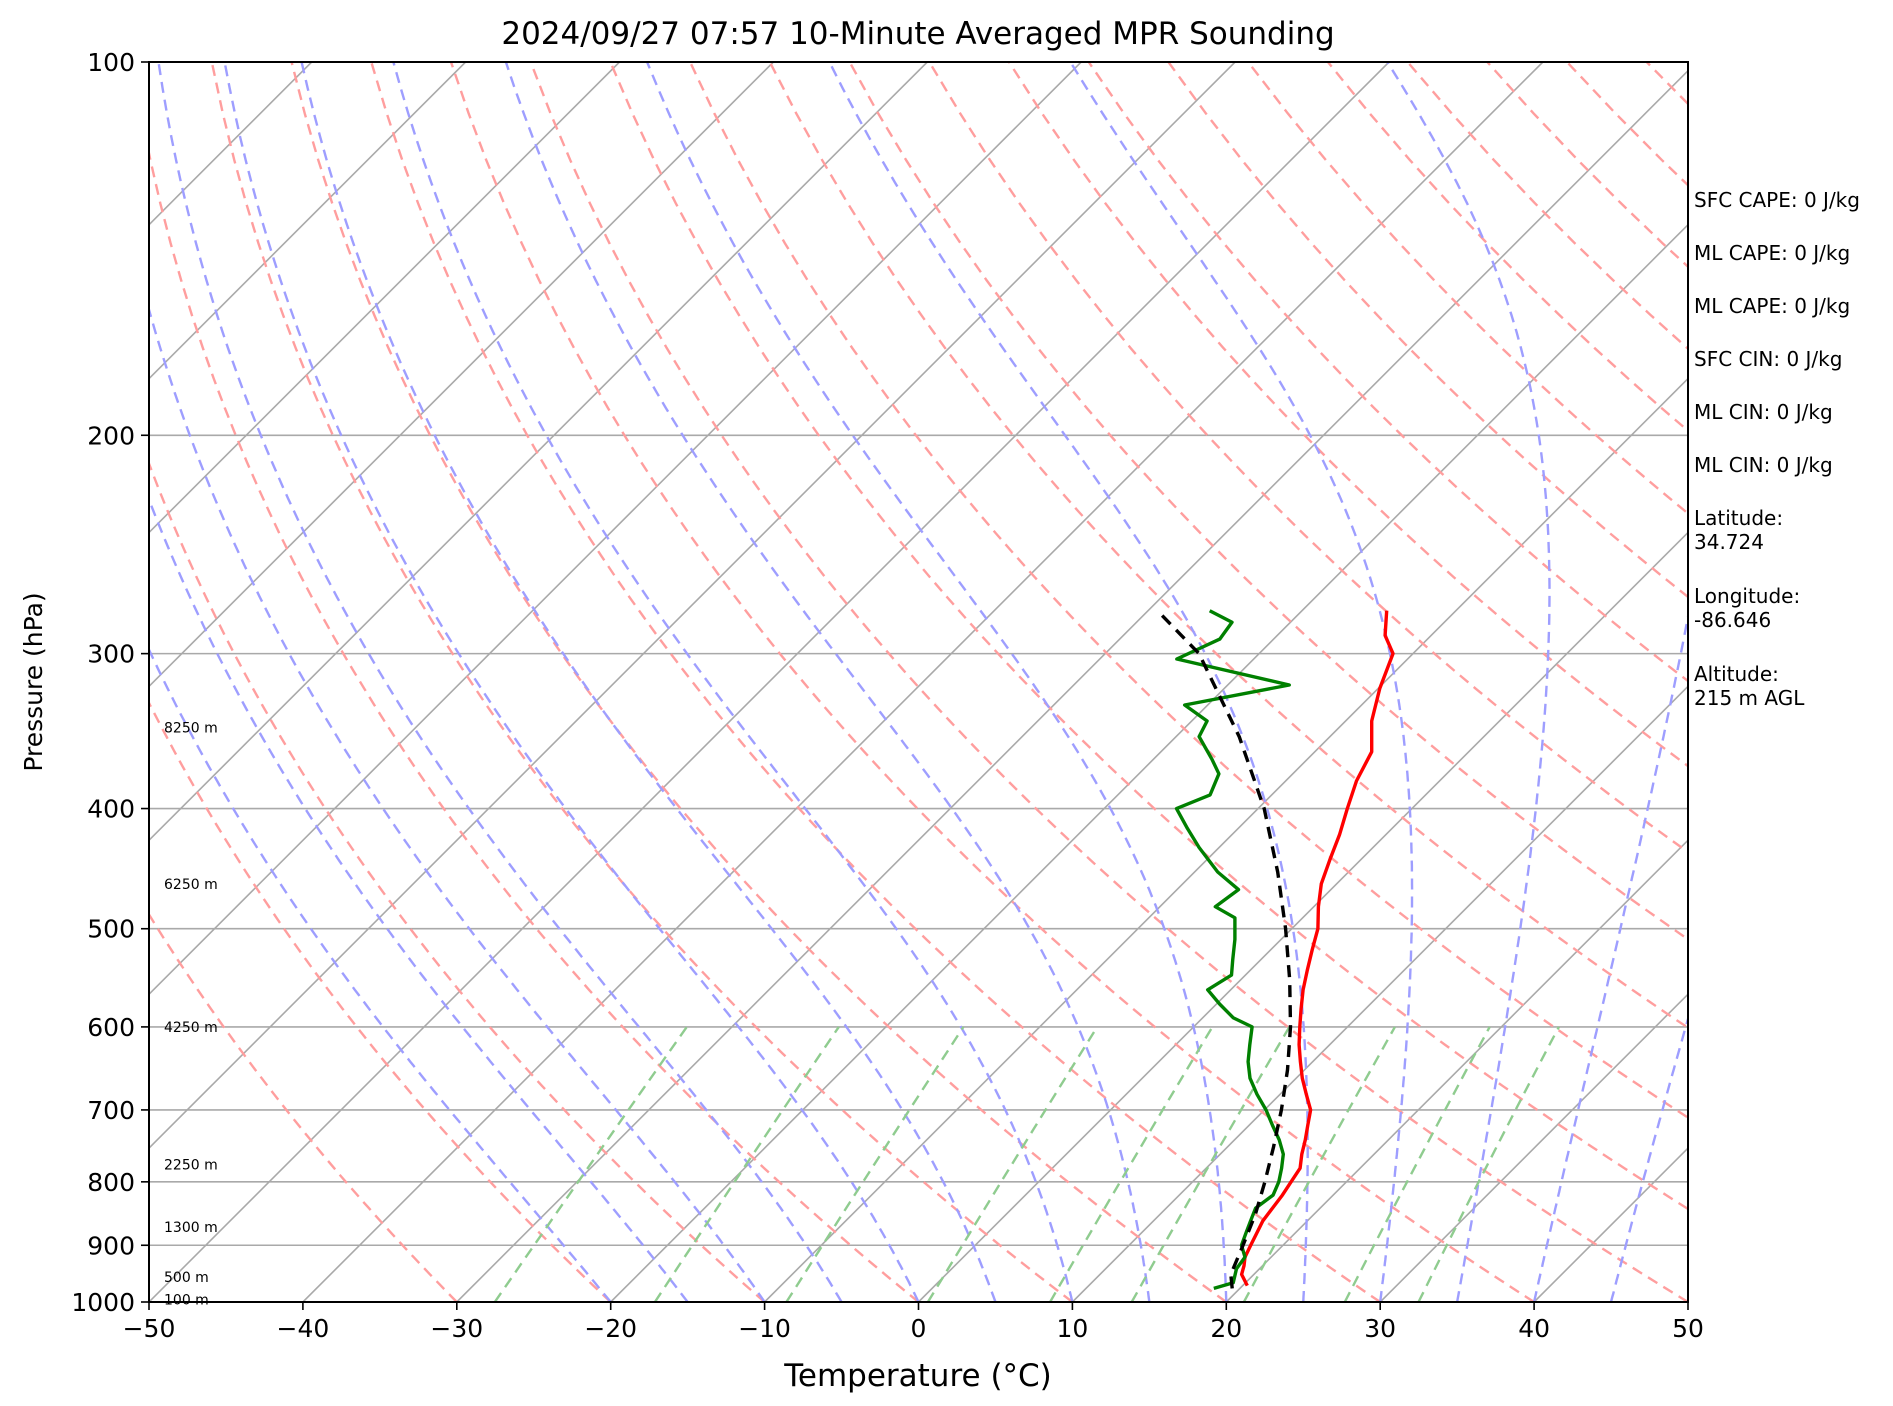 The width and height of the screenshot is (1893, 1406). Describe the element at coordinates (111, 62) in the screenshot. I see `y-tick-label: 100` at that location.